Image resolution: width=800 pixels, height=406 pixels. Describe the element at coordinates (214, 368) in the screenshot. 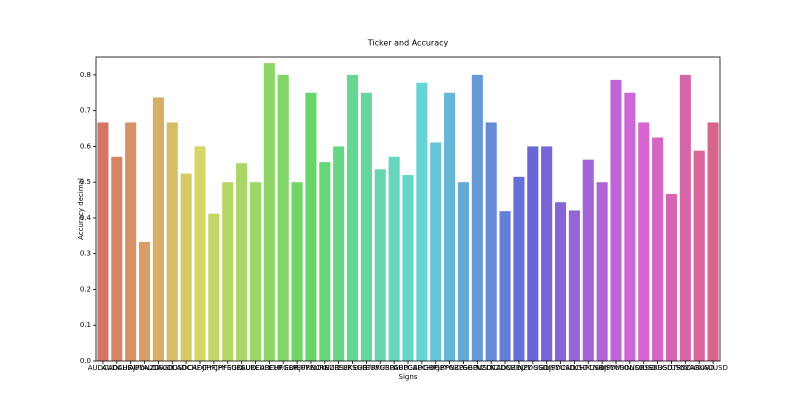

I see `x-tick-label: CHFJPY` at that location.